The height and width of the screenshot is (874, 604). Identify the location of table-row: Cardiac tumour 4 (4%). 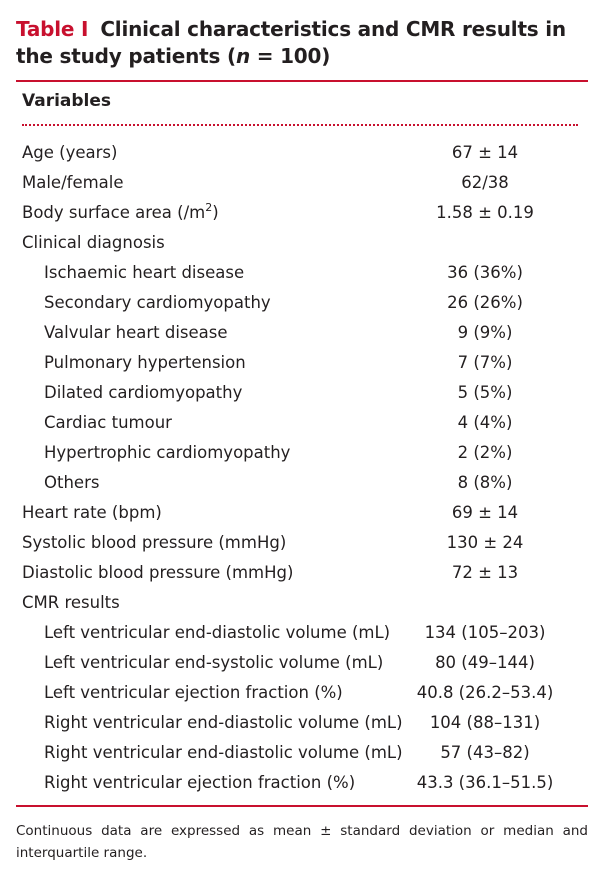
(302, 423).